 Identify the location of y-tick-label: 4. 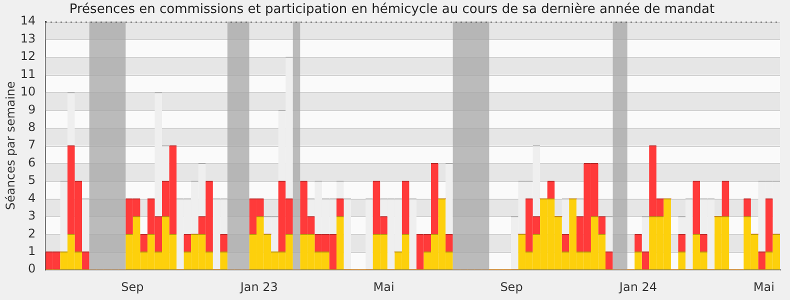
(32, 197).